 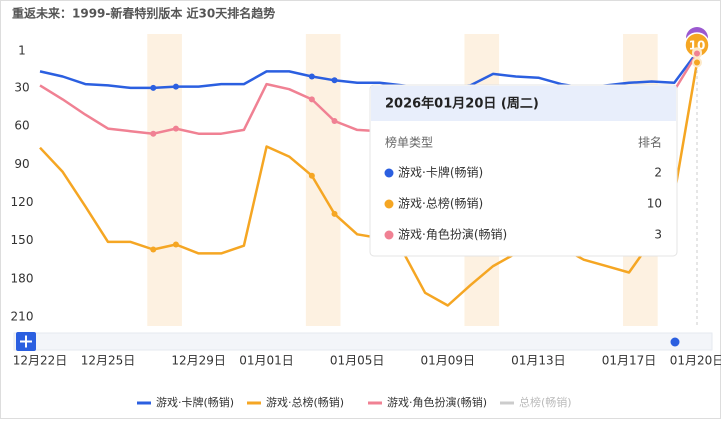 I want to click on x-tick-label: 12月29日, so click(x=198, y=361).